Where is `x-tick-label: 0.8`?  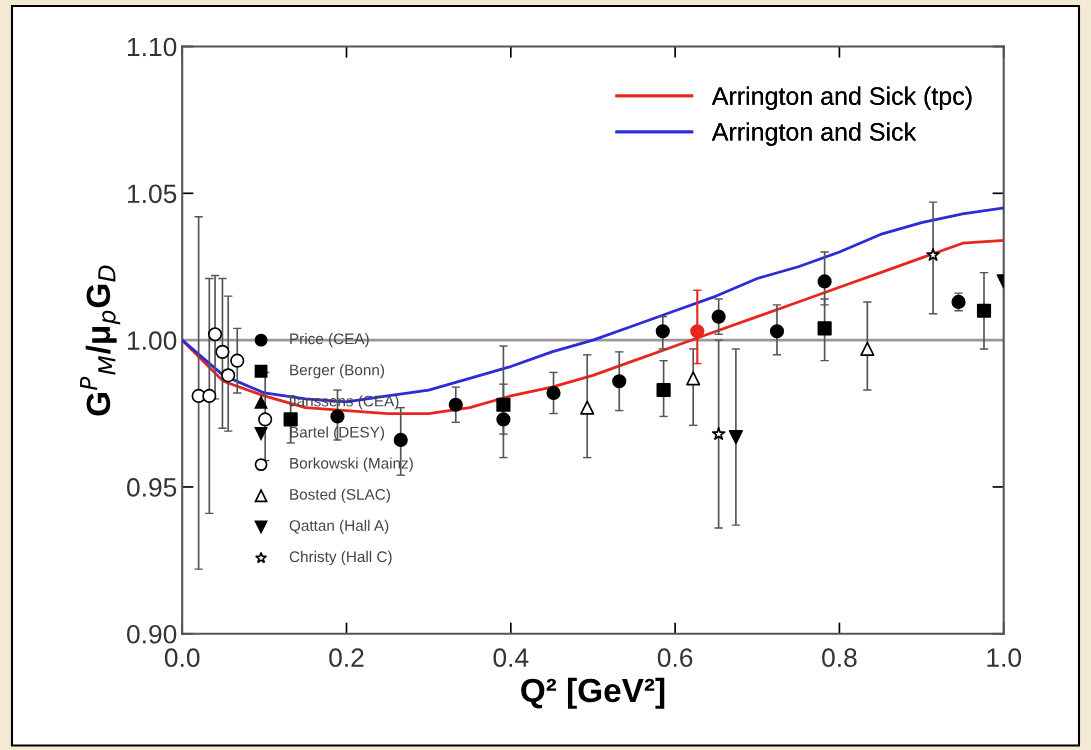
x-tick-label: 0.8 is located at coordinates (839, 658).